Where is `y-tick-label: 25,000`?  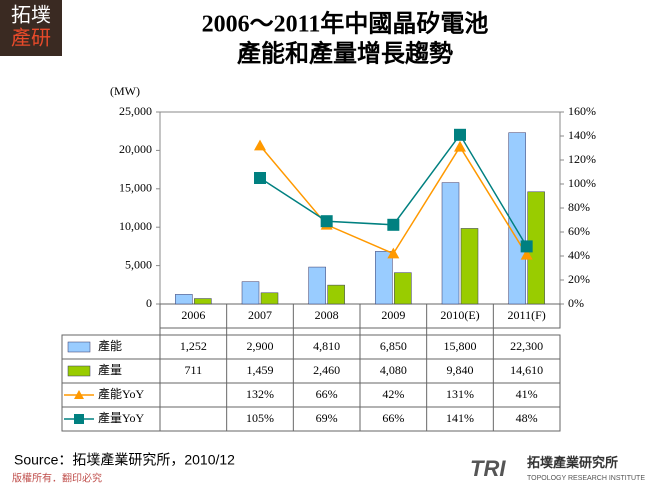 y-tick-label: 25,000 is located at coordinates (135, 111).